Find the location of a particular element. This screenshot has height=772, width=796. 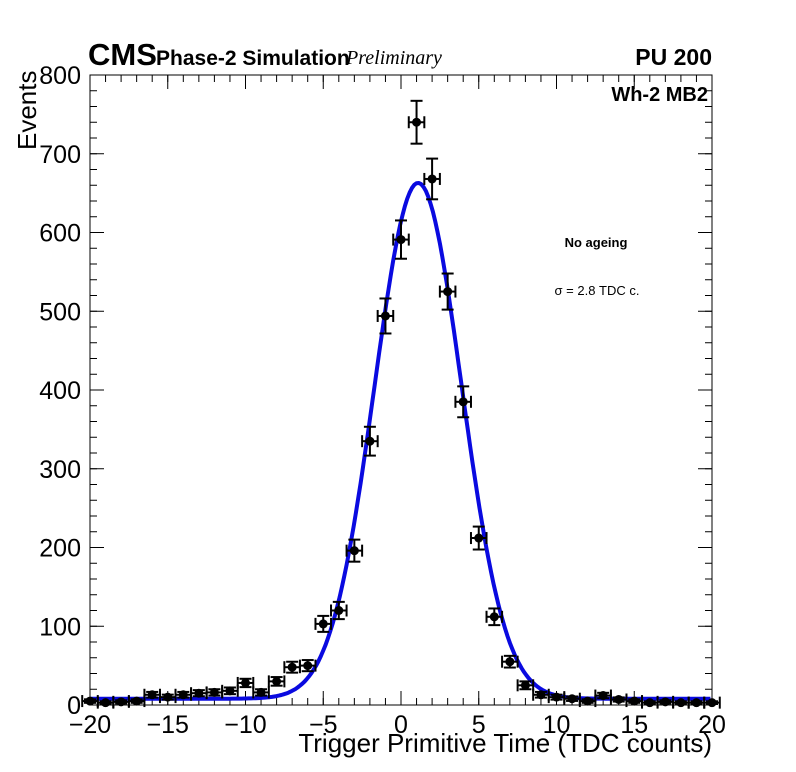

svg-text: 700 is located at coordinates (60, 155).